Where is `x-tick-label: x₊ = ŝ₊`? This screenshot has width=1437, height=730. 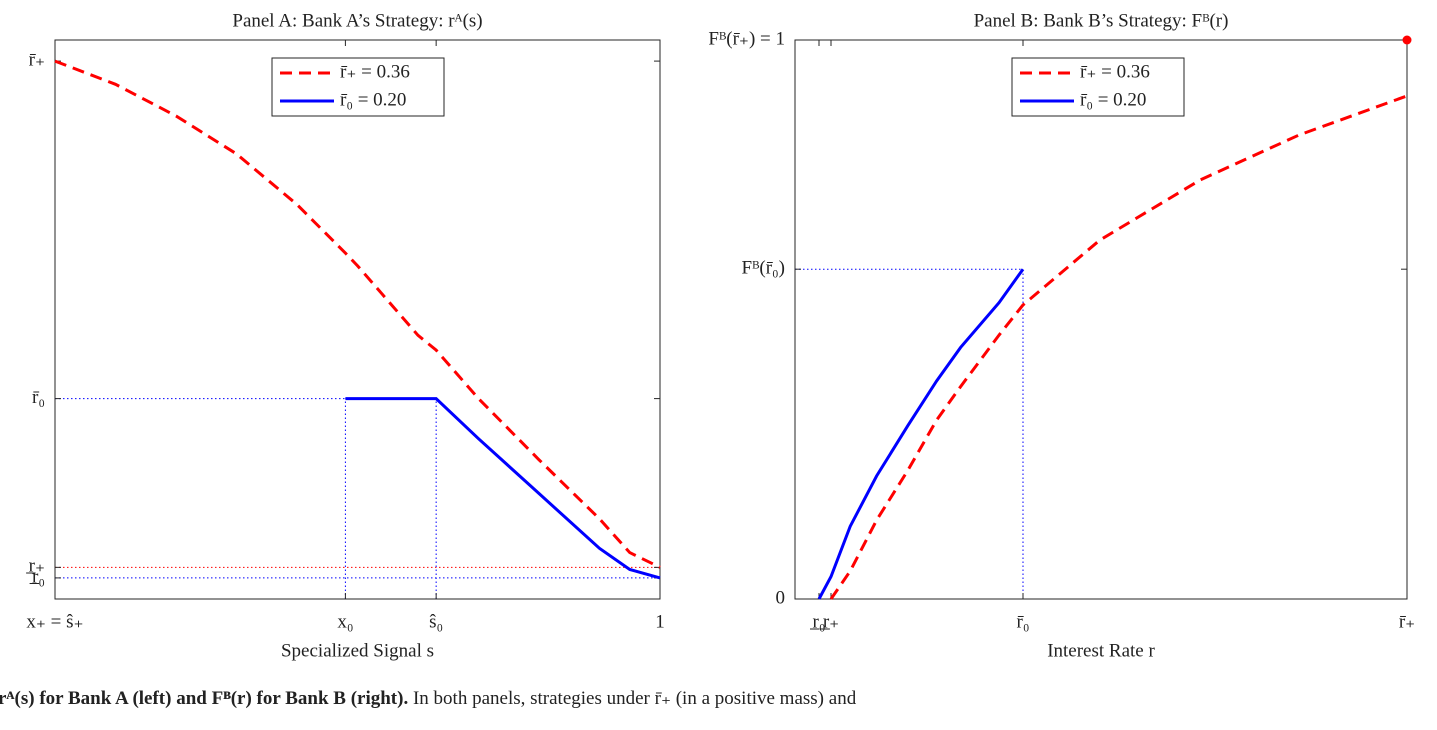
x-tick-label: x₊ = ŝ₊ is located at coordinates (54, 621).